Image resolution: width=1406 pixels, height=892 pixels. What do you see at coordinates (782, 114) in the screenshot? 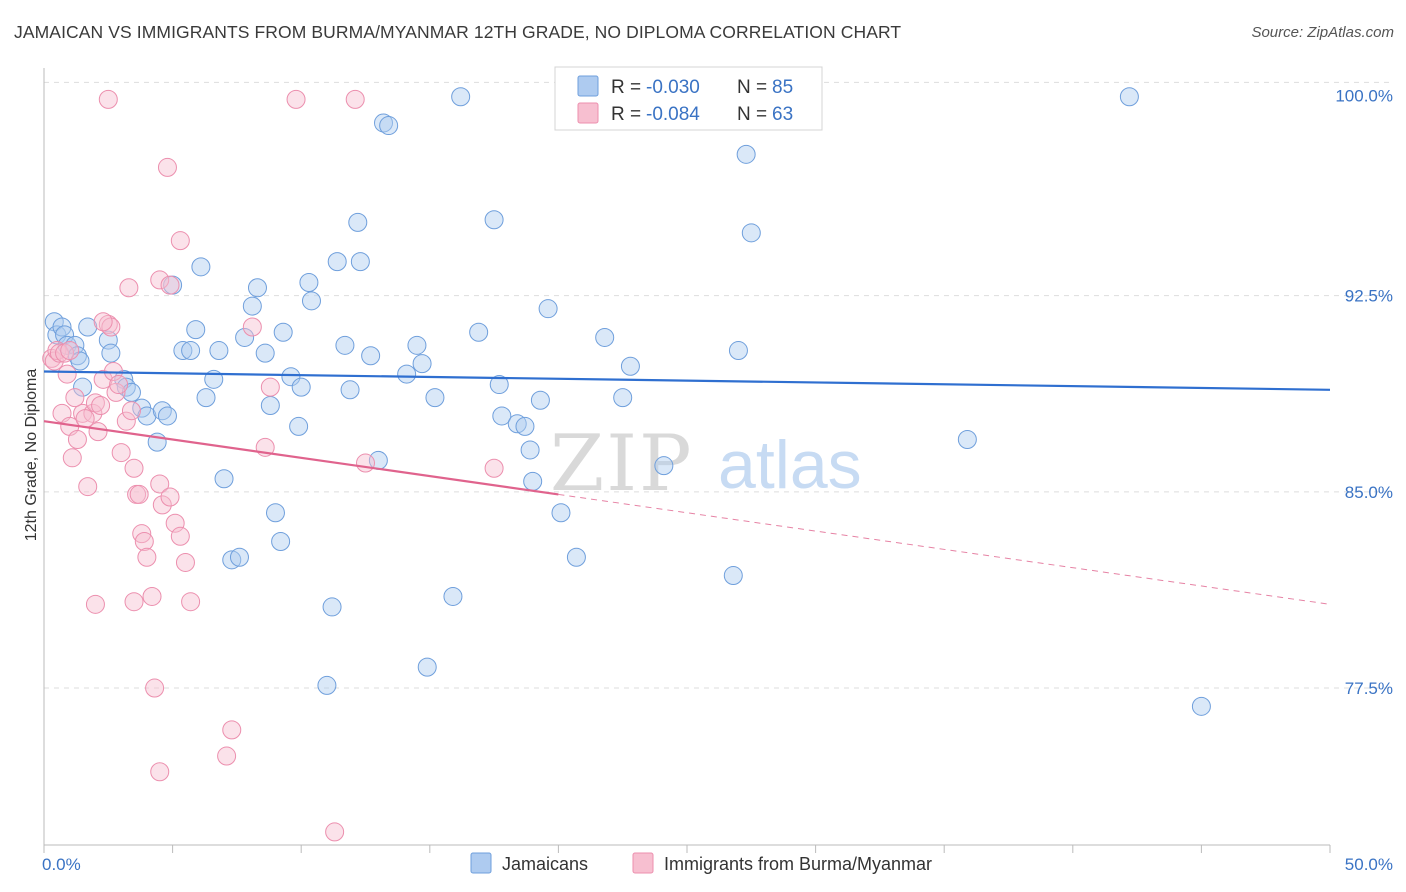
I see `legend-n-value-2: 63` at bounding box center [782, 114].